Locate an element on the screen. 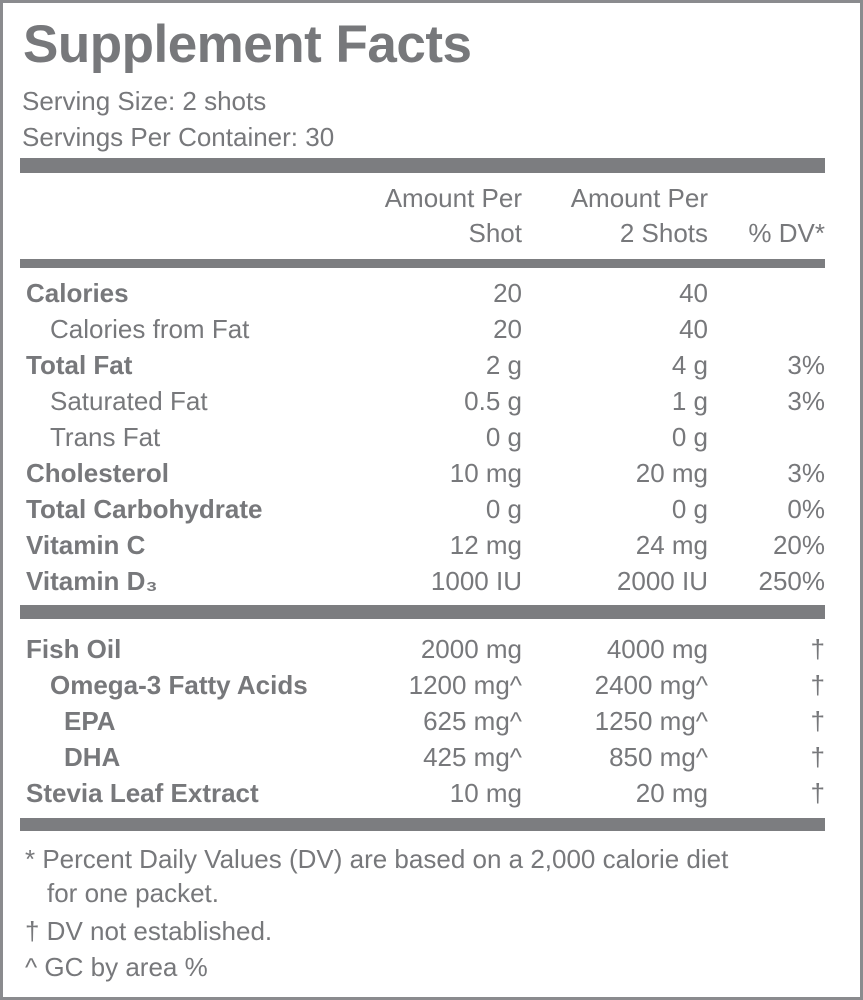 Image resolution: width=863 pixels, height=1000 pixels. amount-per-shot: 2000 mg is located at coordinates (471, 649).